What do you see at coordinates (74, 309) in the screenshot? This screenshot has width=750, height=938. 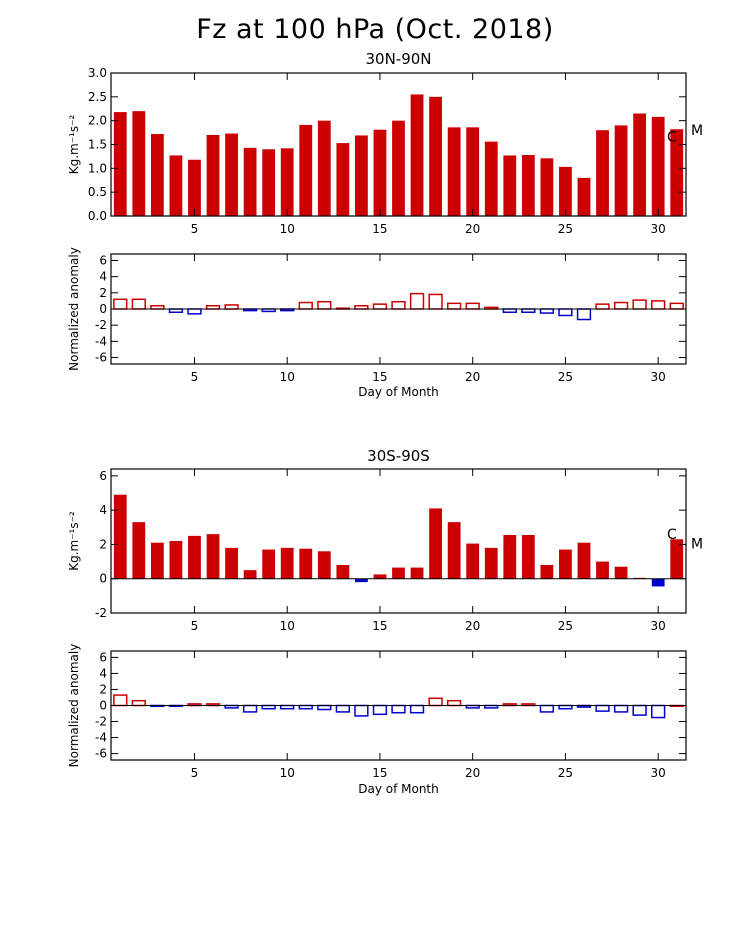 I see `y-axis-label: Normalized anomaly` at bounding box center [74, 309].